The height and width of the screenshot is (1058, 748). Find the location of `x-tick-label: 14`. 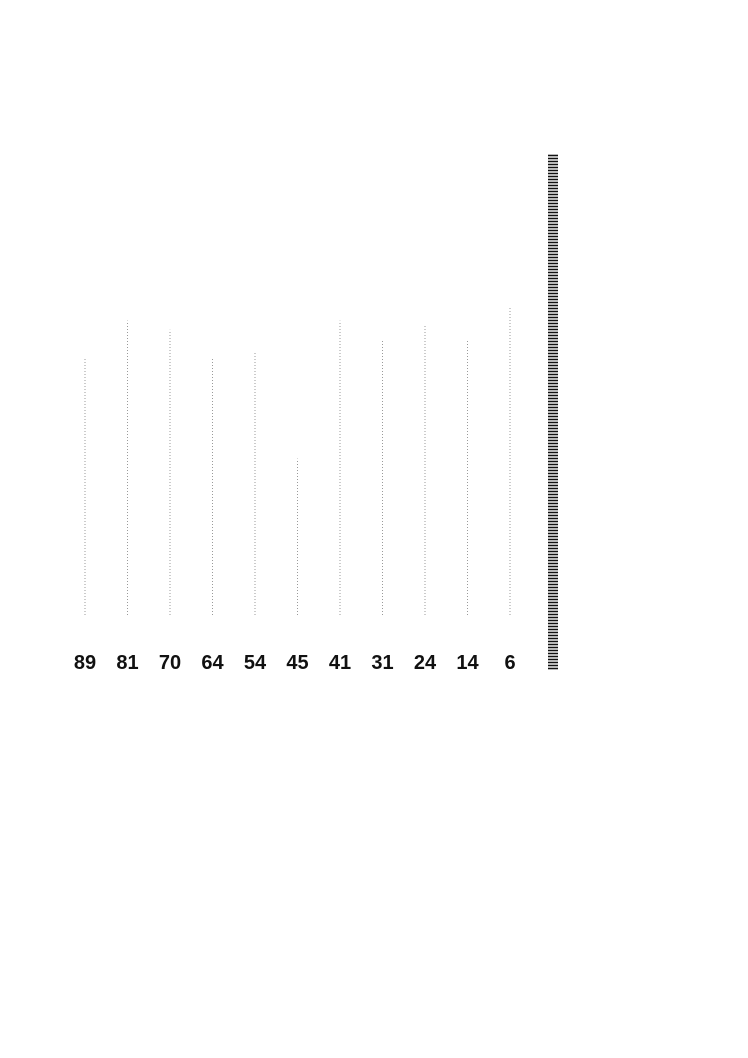

x-tick-label: 14 is located at coordinates (467, 663).